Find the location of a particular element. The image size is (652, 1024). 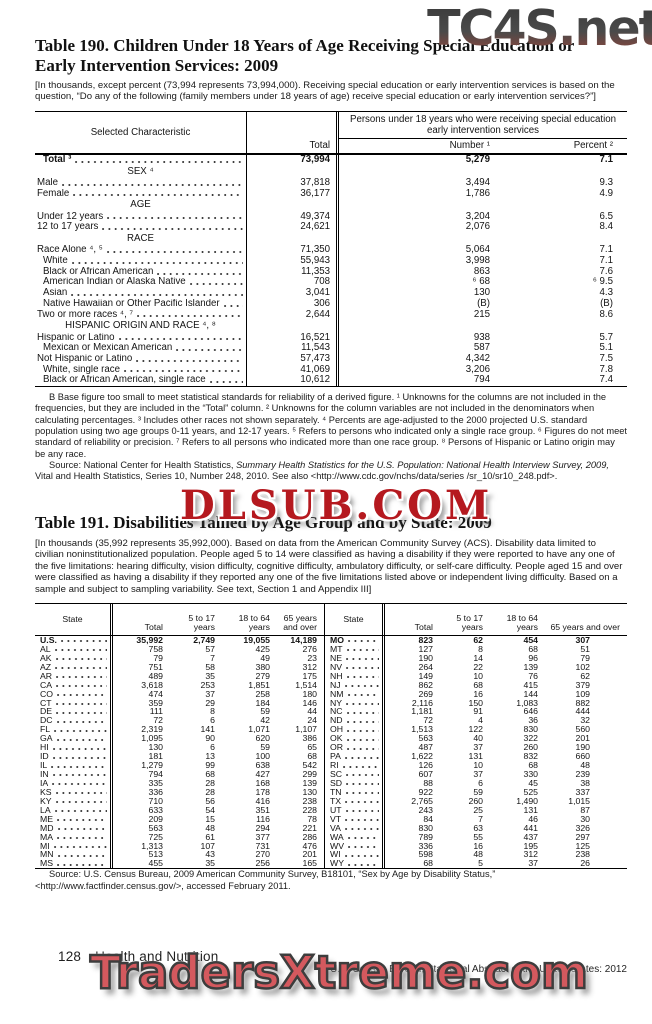

total-cell: 16,521 is located at coordinates (293, 338).